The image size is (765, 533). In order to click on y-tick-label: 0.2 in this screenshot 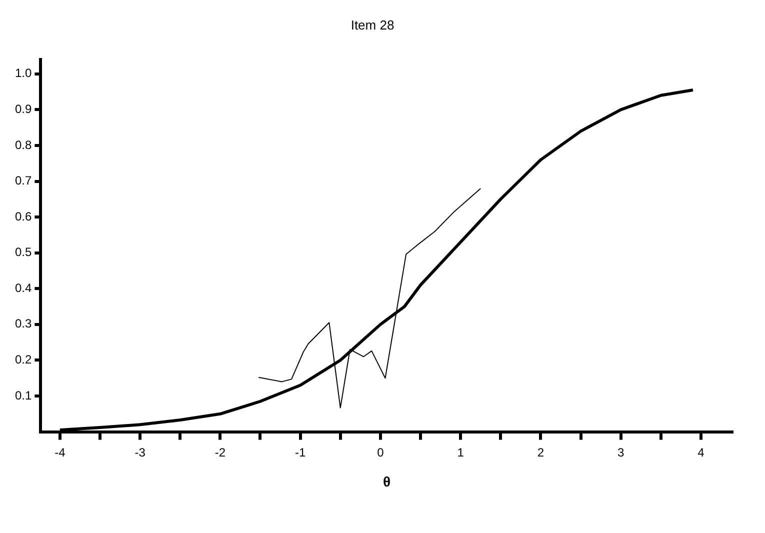, I will do `click(23, 359)`.